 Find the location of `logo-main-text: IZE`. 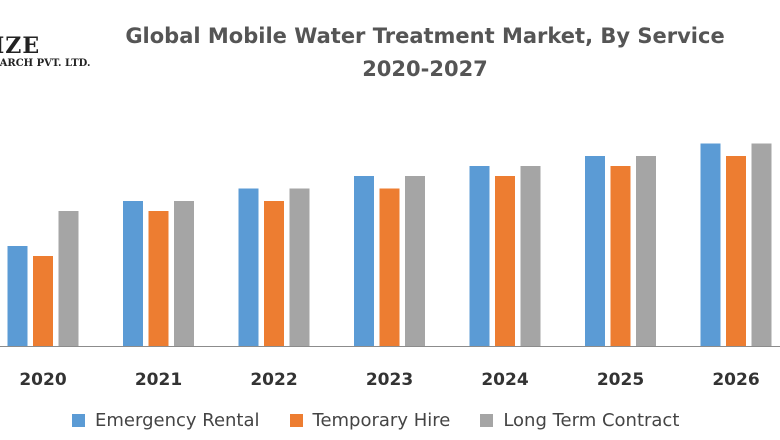

logo-main-text: IZE is located at coordinates (20, 46).